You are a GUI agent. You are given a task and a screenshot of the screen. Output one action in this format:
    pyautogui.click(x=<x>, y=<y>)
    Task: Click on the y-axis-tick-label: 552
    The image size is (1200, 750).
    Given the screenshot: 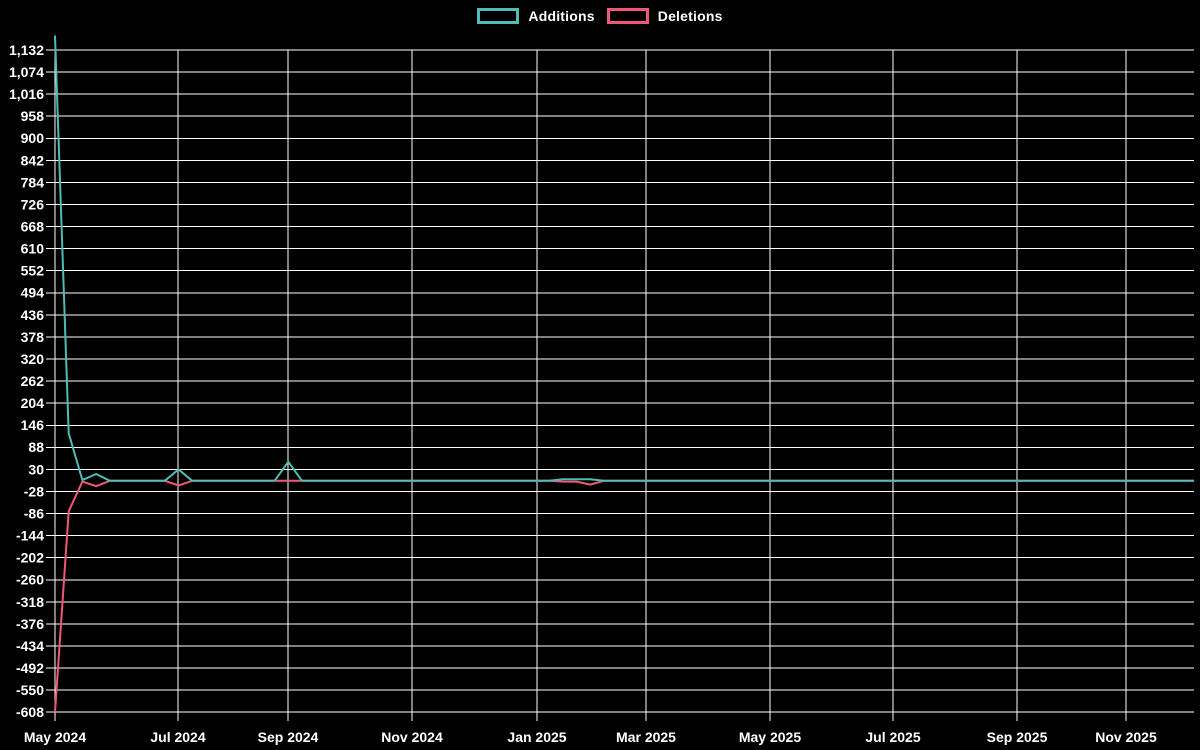 What is the action you would take?
    pyautogui.click(x=33, y=271)
    